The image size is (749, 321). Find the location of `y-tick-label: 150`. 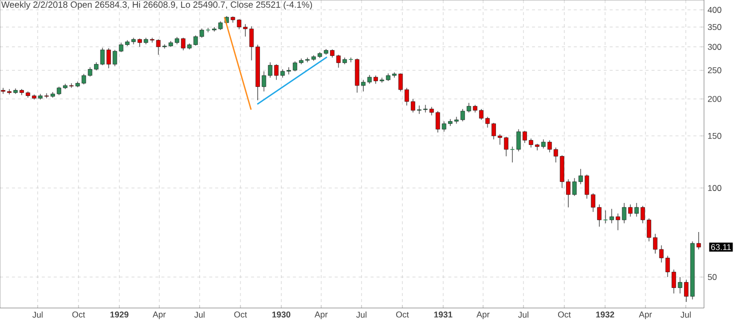

y-tick-label: 150 is located at coordinates (715, 135).